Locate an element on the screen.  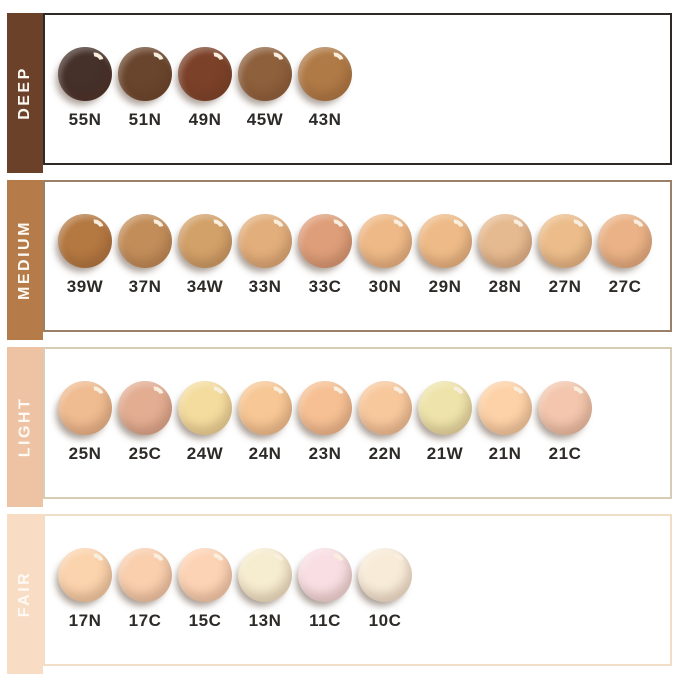
swatch-item: 25N is located at coordinates (85, 422).